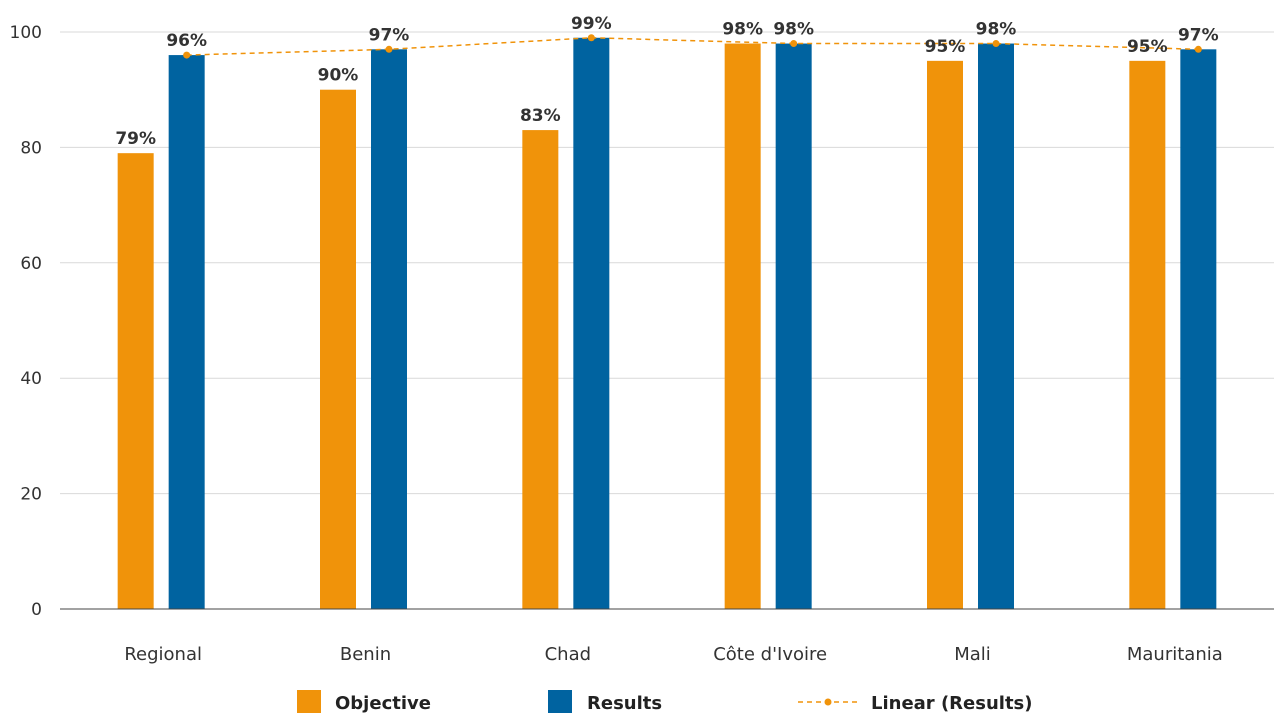  What do you see at coordinates (365, 654) in the screenshot?
I see `x-category-label: Benin` at bounding box center [365, 654].